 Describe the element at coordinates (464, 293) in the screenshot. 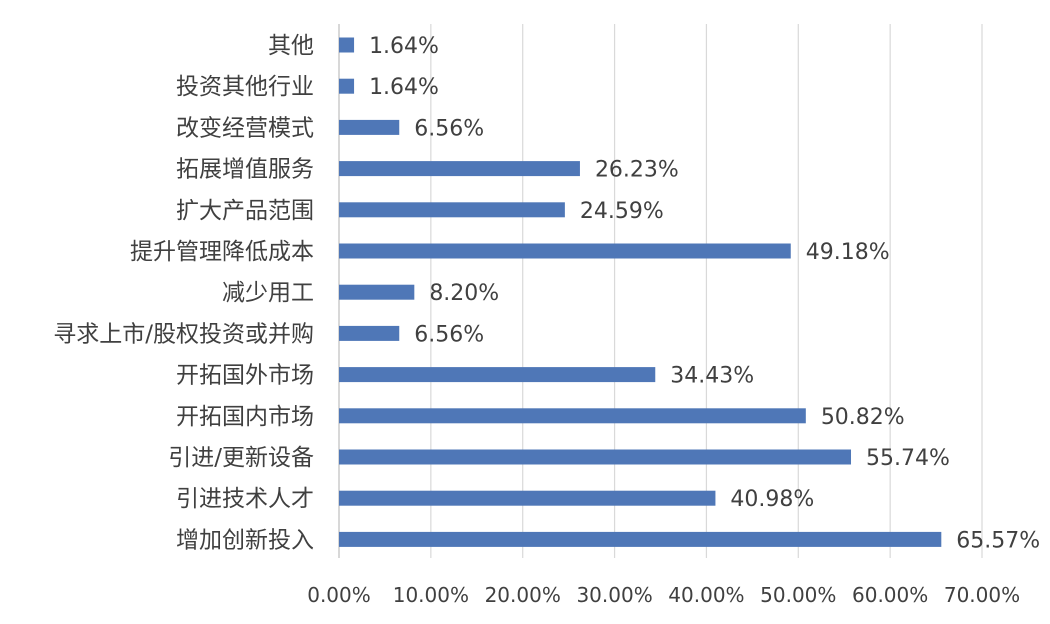

I see `data-label: 8.20%` at that location.